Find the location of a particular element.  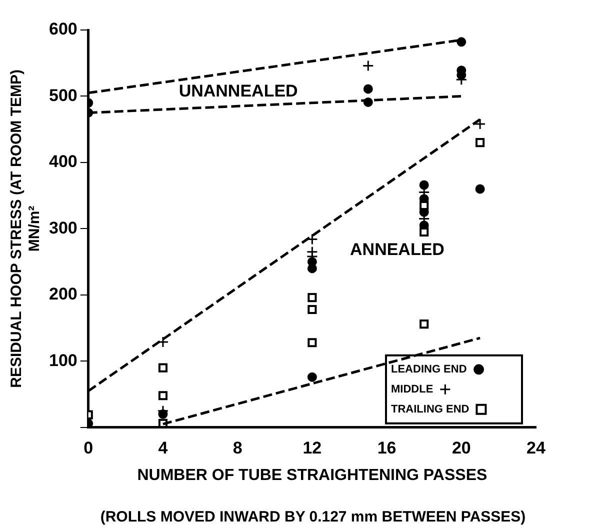

y-tick-label: 200 is located at coordinates (63, 294).